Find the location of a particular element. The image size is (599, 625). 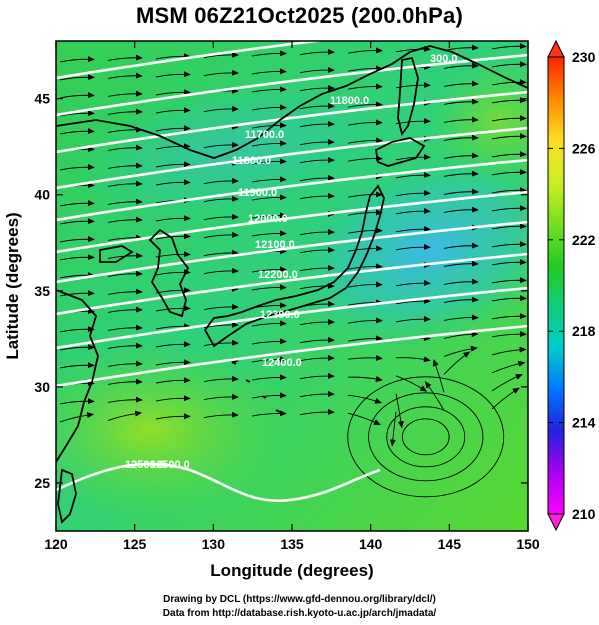

colorbar-bottom-triangle is located at coordinates (556, 522).